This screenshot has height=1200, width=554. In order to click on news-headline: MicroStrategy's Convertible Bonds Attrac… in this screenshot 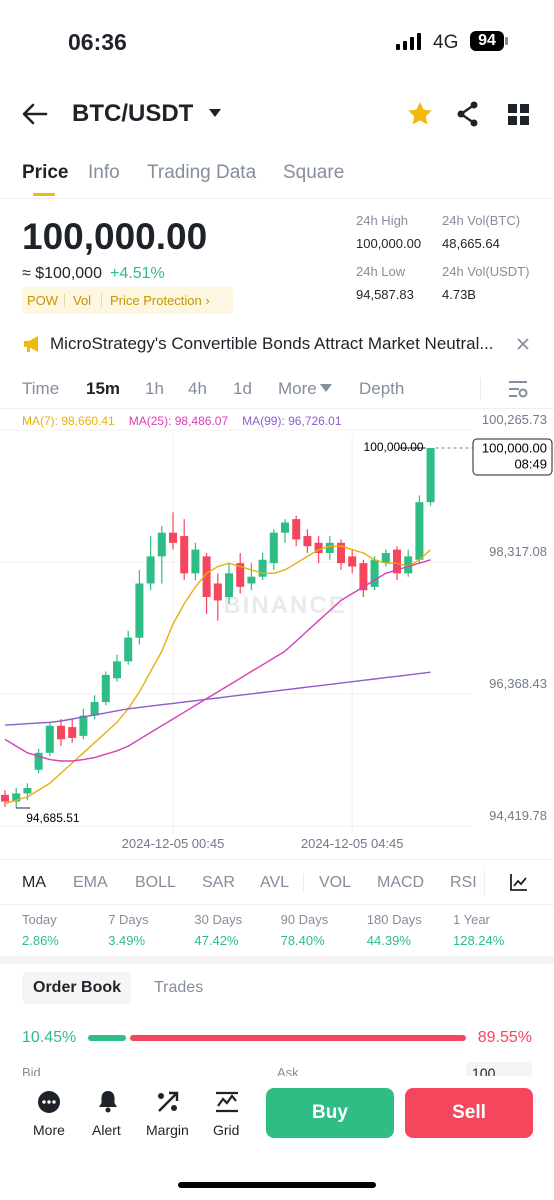, I will do `click(272, 343)`.